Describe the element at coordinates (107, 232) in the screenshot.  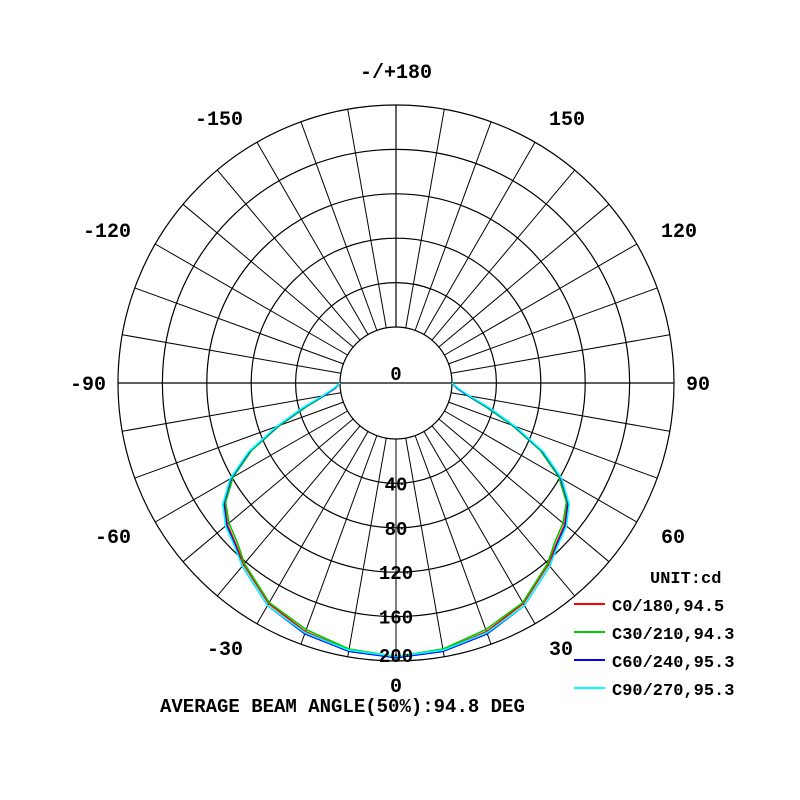
I see `angle-label: -120` at that location.